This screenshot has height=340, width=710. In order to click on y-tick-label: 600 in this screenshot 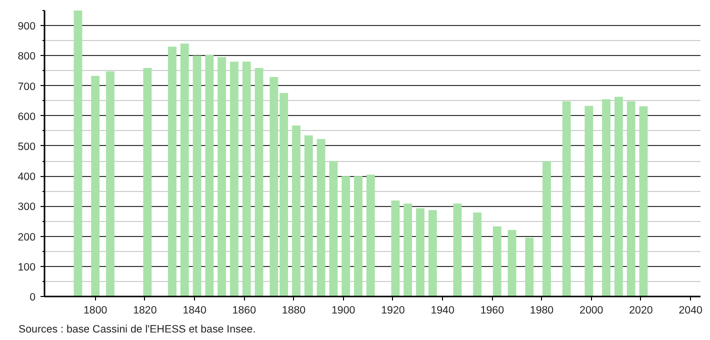, I will do `click(27, 116)`.